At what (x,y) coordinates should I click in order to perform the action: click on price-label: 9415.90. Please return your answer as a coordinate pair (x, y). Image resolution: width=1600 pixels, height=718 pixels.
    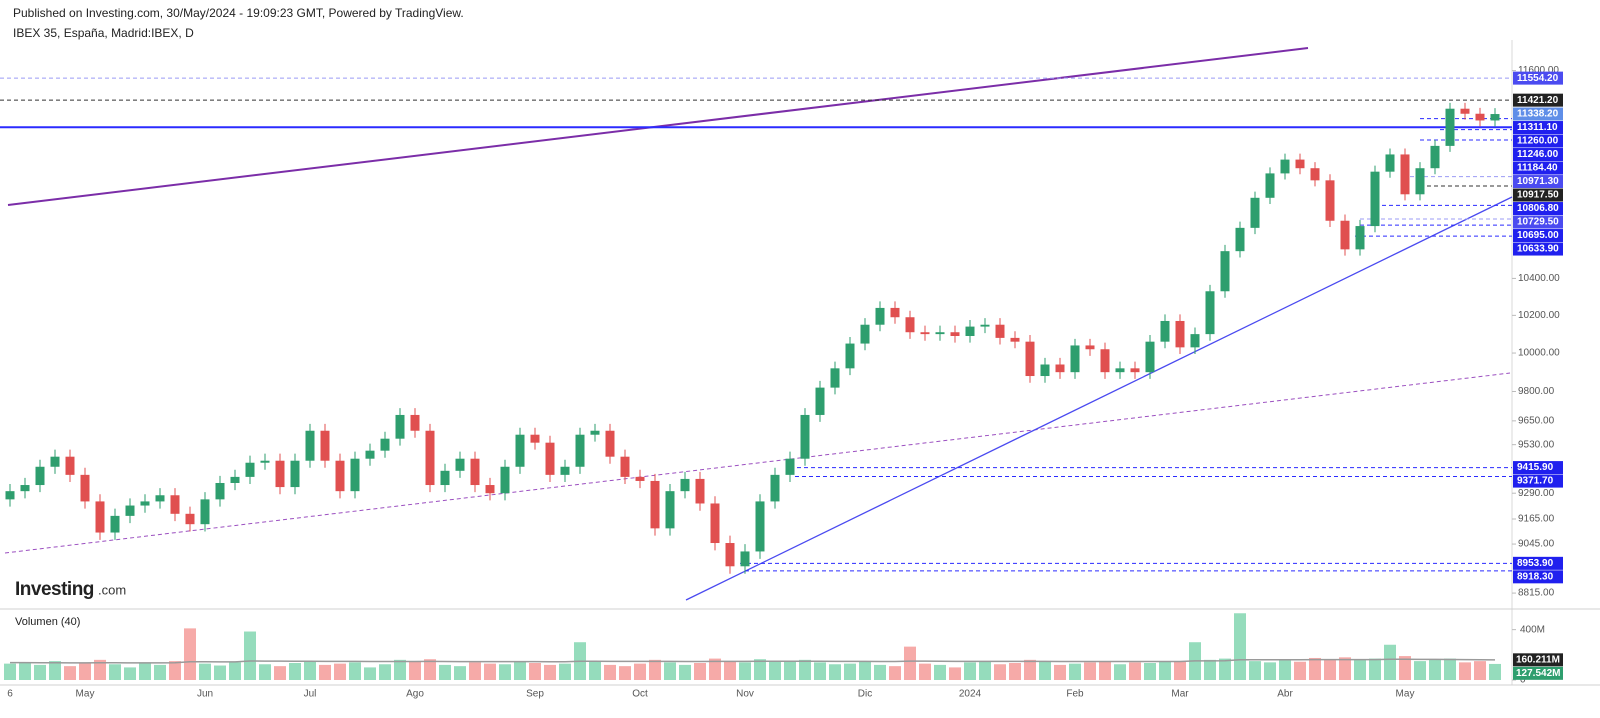
    Looking at the image, I should click on (1535, 467).